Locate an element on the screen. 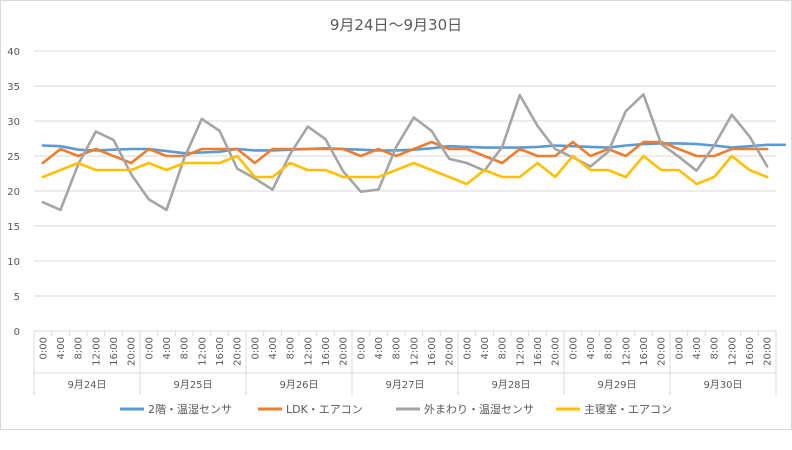 The height and width of the screenshot is (450, 792). x-group-label: 9月27日 is located at coordinates (404, 385).